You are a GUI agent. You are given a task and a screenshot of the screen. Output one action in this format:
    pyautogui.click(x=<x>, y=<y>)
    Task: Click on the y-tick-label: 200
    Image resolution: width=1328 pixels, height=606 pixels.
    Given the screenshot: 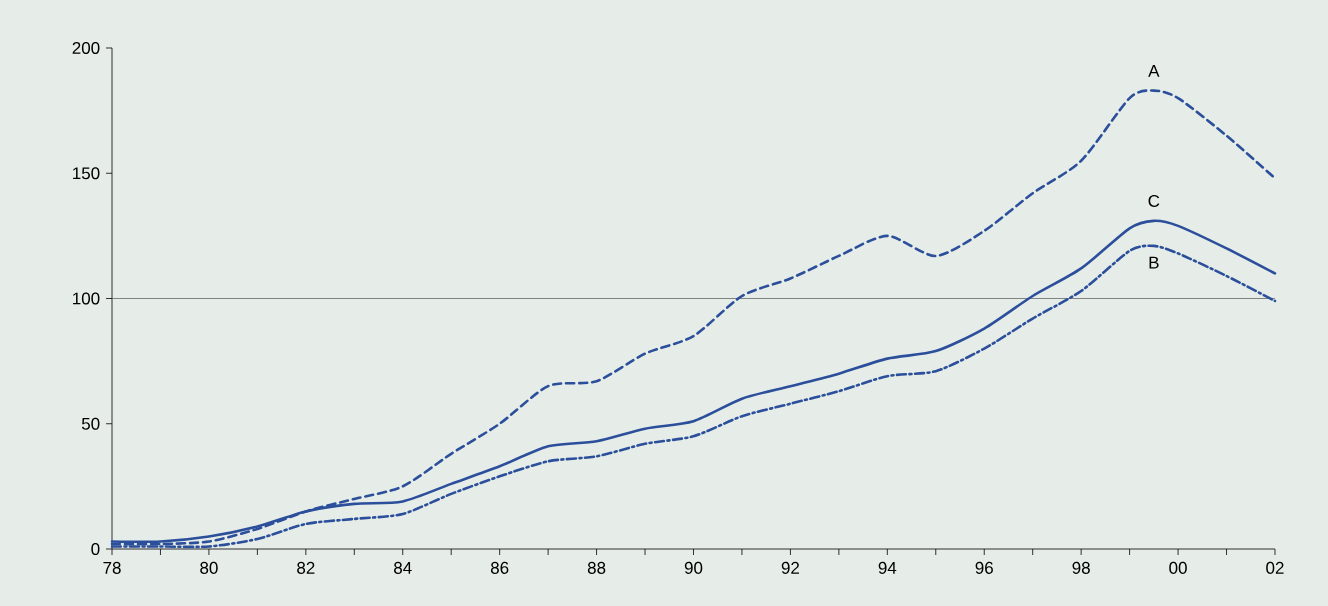 What is the action you would take?
    pyautogui.click(x=86, y=48)
    